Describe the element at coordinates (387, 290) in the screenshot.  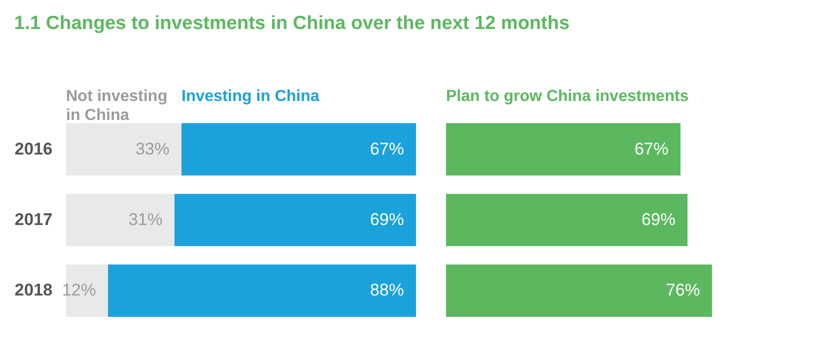
I see `data-label: 88%` at that location.